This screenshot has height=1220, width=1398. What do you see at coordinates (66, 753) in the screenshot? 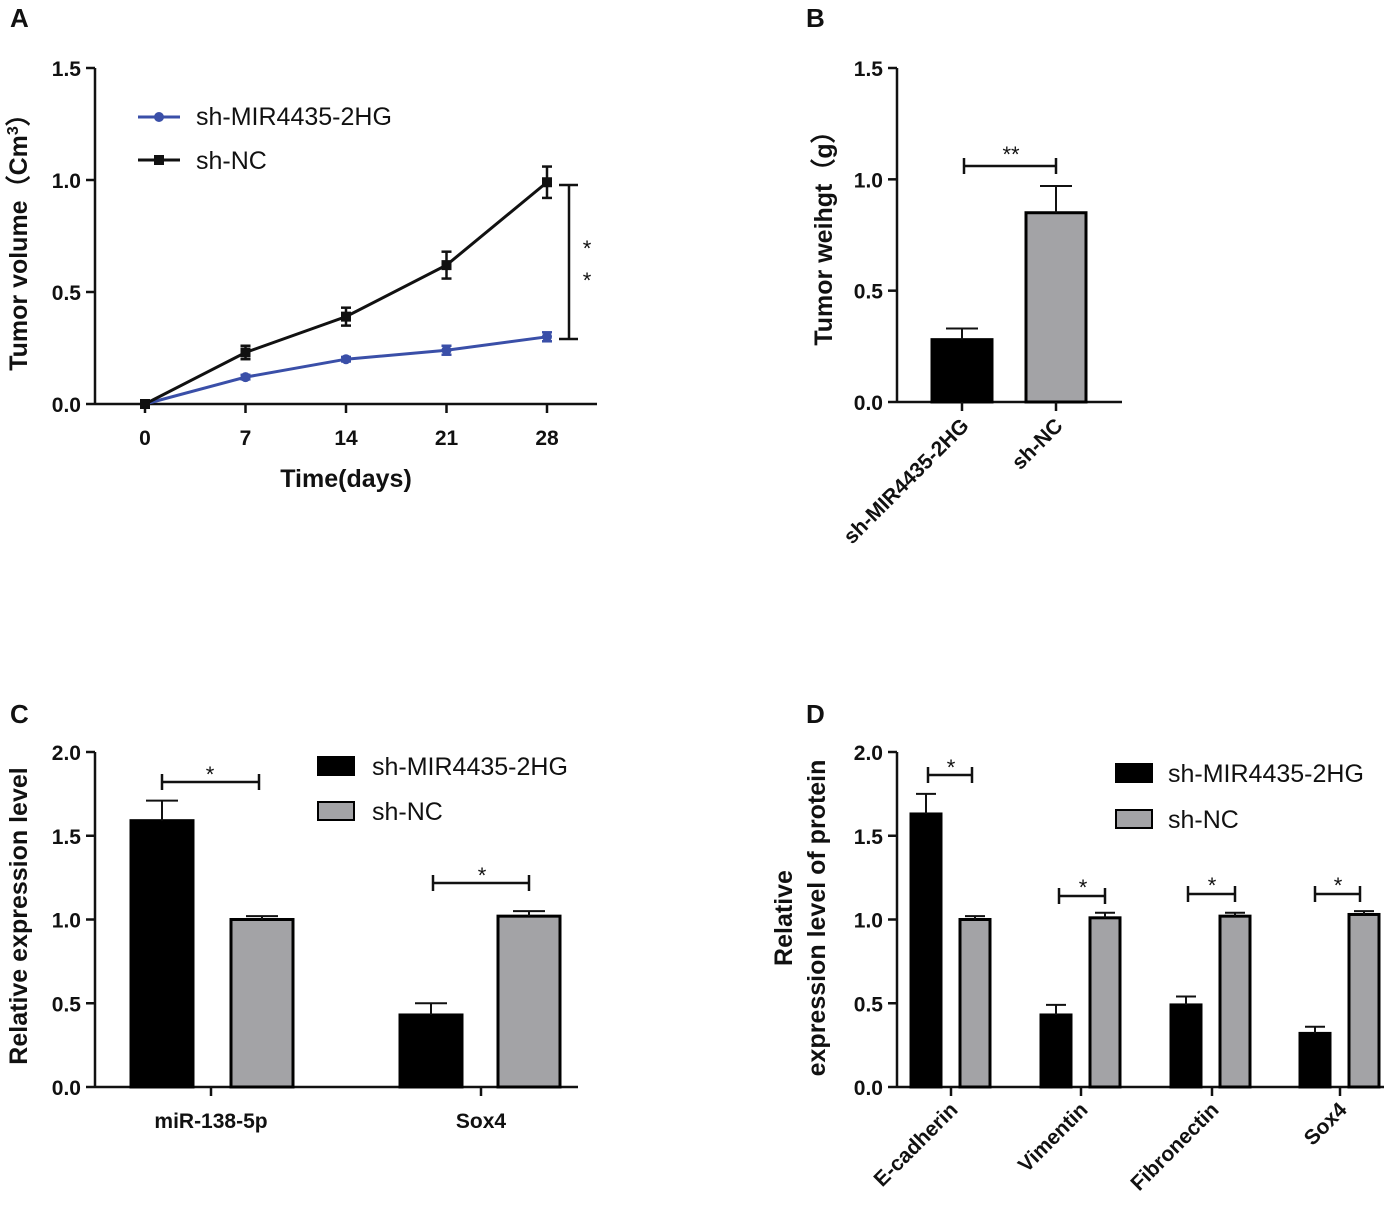
I see `chart-c-y-tick-label-4: 2.0` at bounding box center [66, 753].